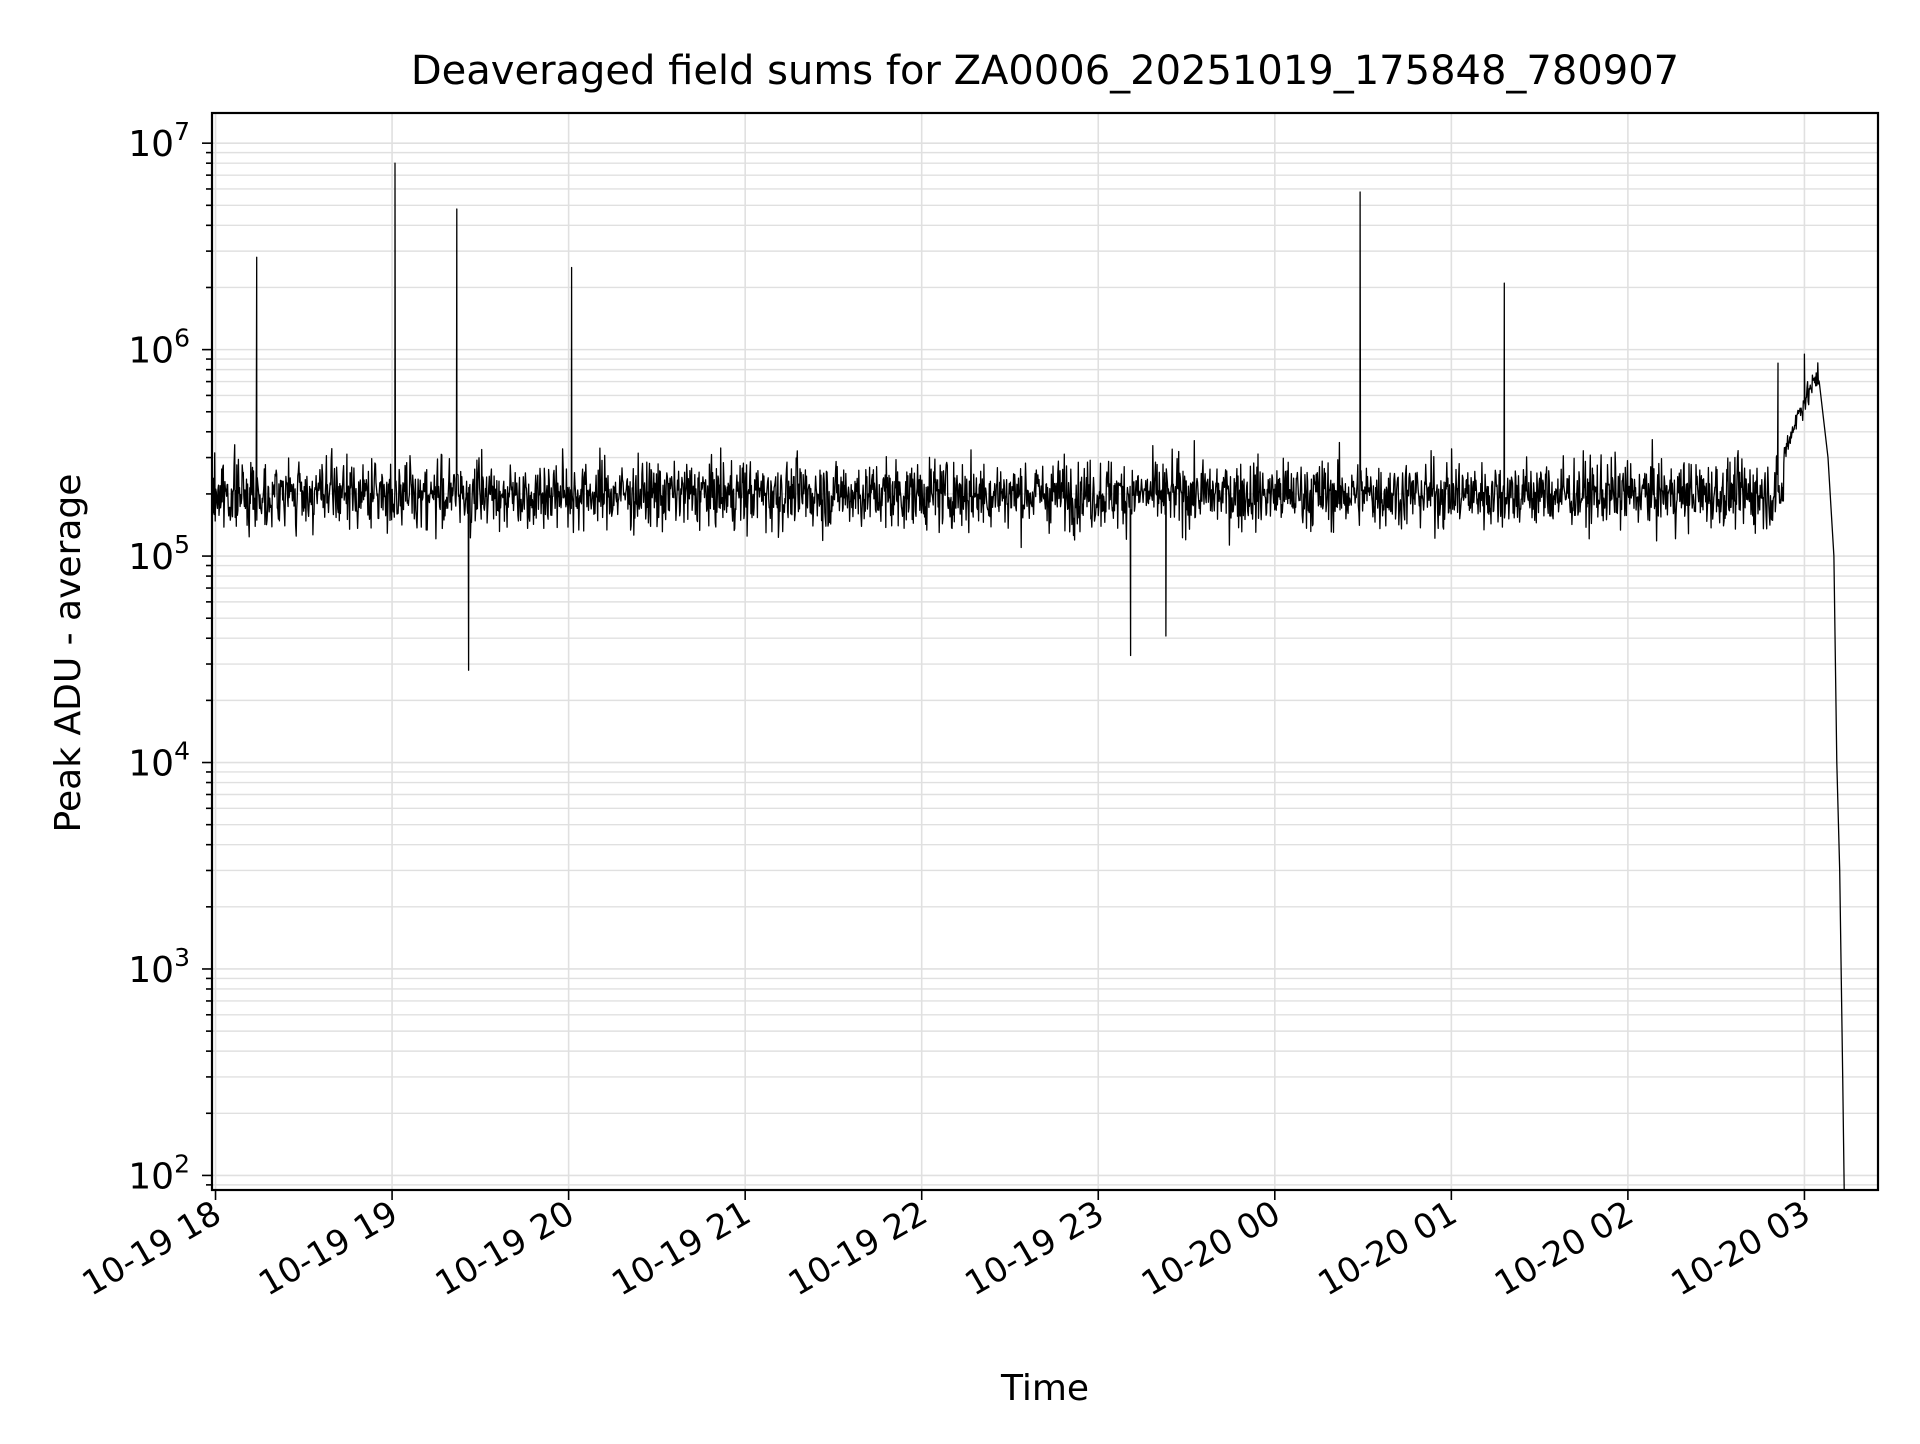 The height and width of the screenshot is (1444, 1920). What do you see at coordinates (159, 141) in the screenshot?
I see `y-tick-label: 10⁷` at bounding box center [159, 141].